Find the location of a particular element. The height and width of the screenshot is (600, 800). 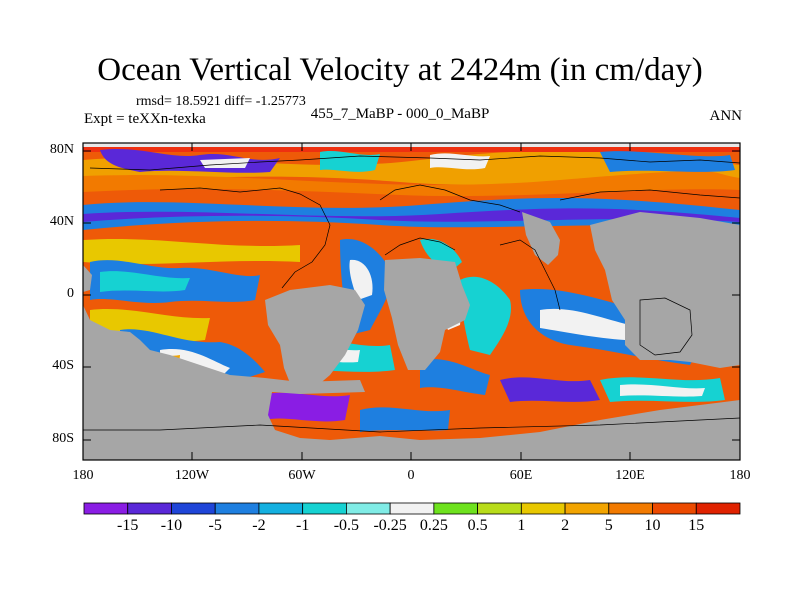

colorbar-label: -2 is located at coordinates (259, 525).